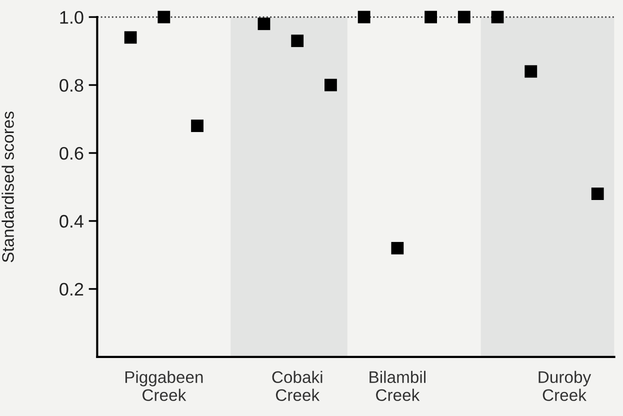  Describe the element at coordinates (72, 85) in the screenshot. I see `y-tick-label: 0.8` at that location.